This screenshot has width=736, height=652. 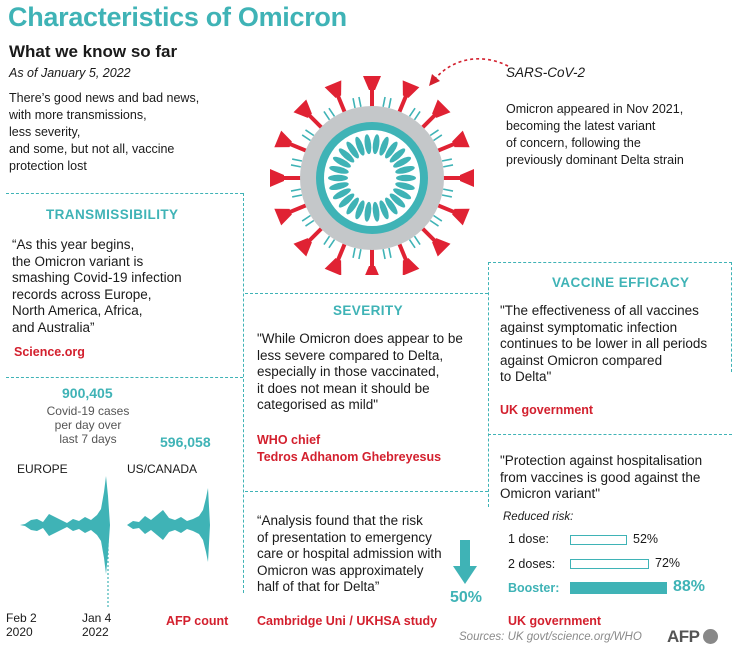 What do you see at coordinates (92, 149) in the screenshot?
I see `intro-line: and some, but not all, vaccine` at bounding box center [92, 149].